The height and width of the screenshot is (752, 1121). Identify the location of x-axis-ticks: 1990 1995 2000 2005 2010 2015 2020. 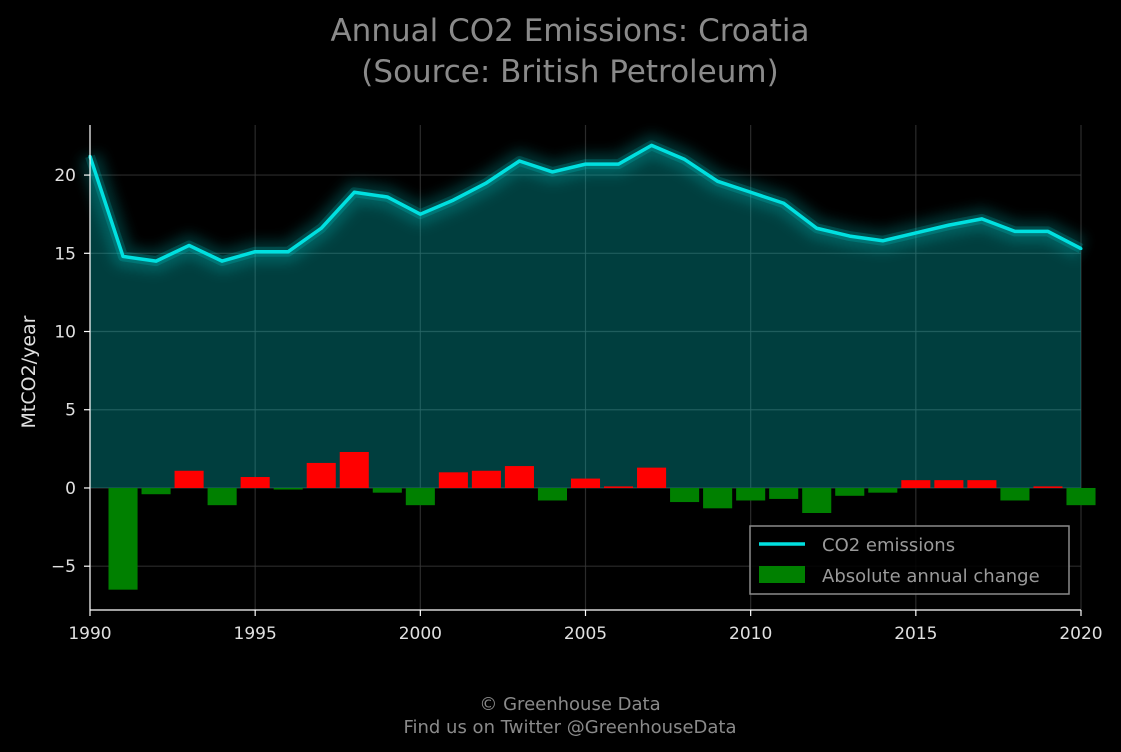
(585, 627).